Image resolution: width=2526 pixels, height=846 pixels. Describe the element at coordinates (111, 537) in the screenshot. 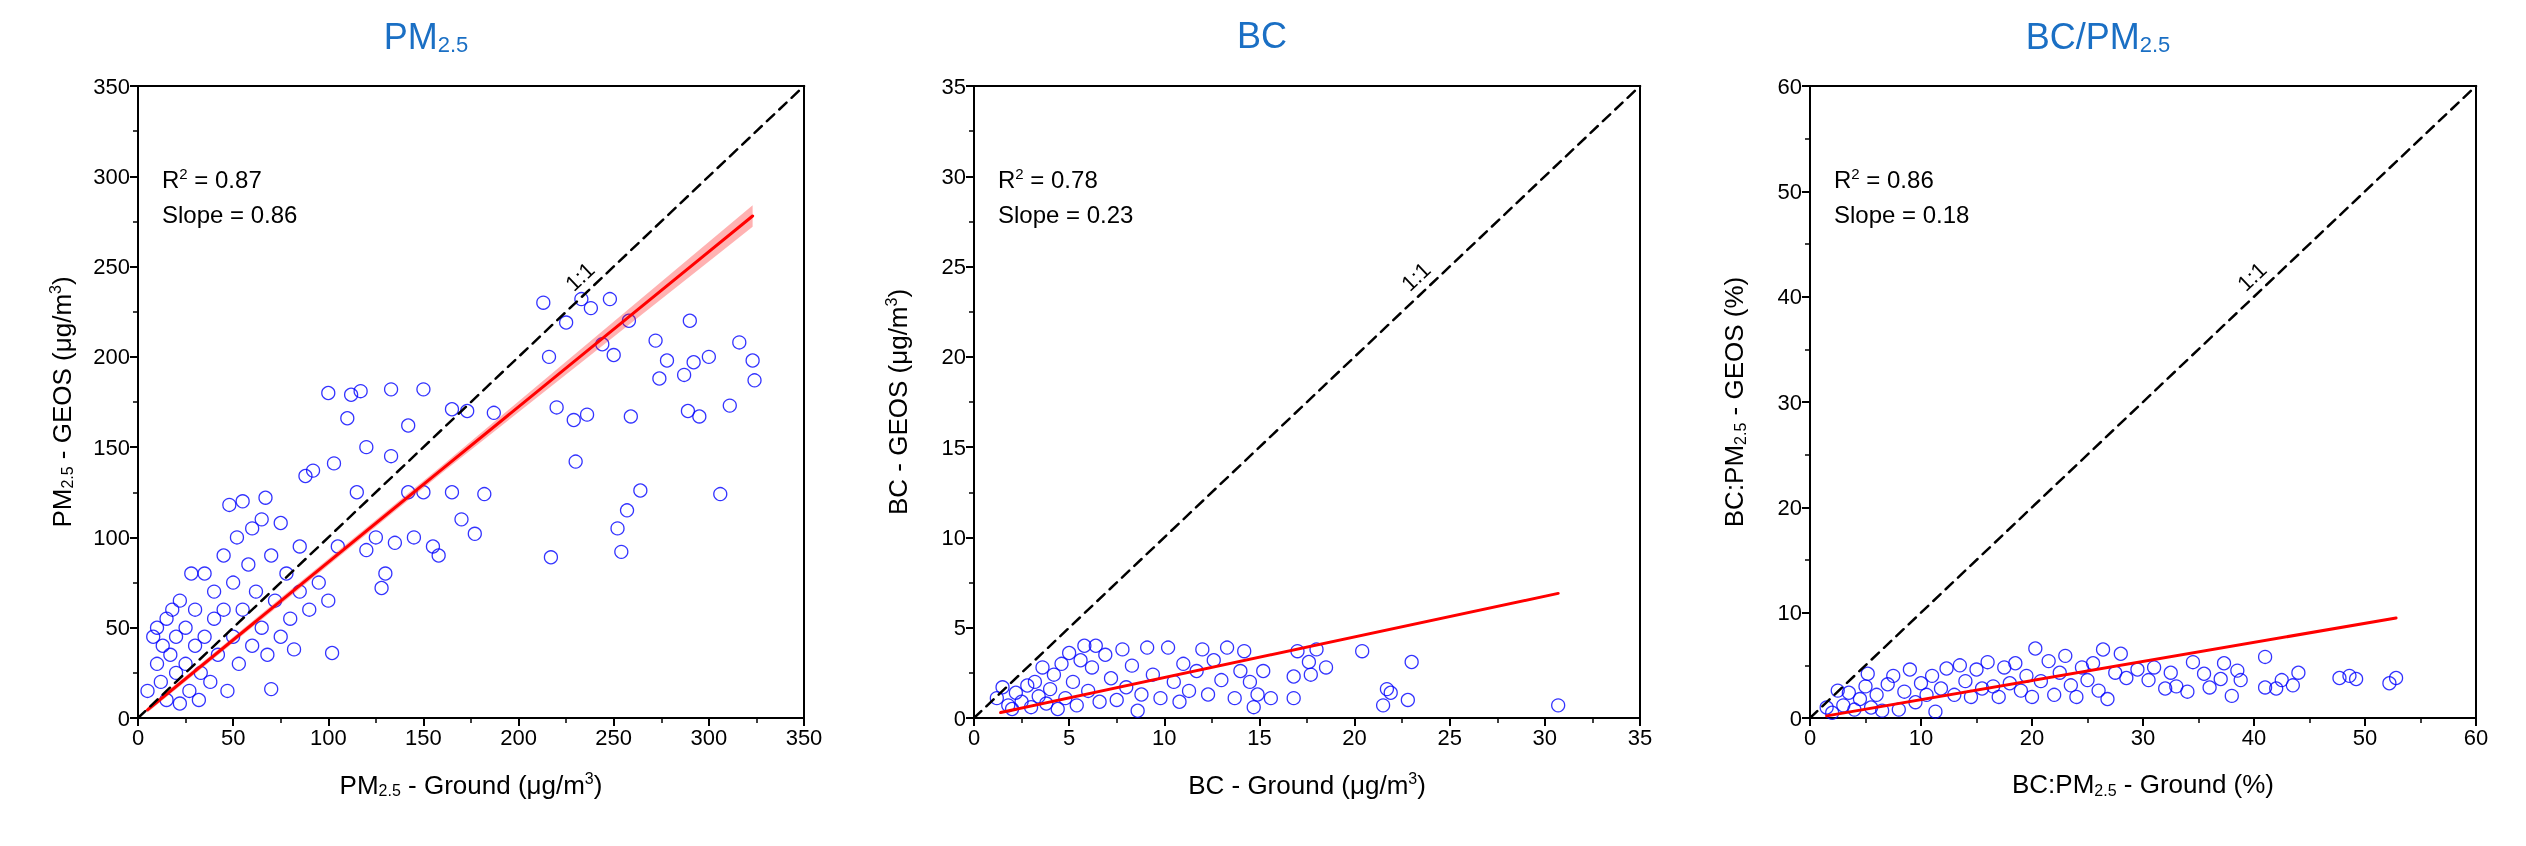

I see `y-tick-label: 100` at that location.